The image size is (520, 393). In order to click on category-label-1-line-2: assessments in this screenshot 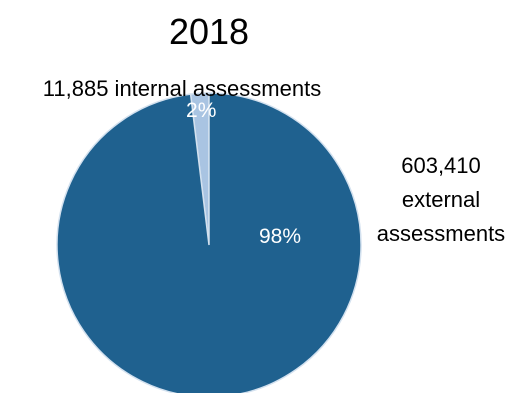, I will do `click(441, 233)`.